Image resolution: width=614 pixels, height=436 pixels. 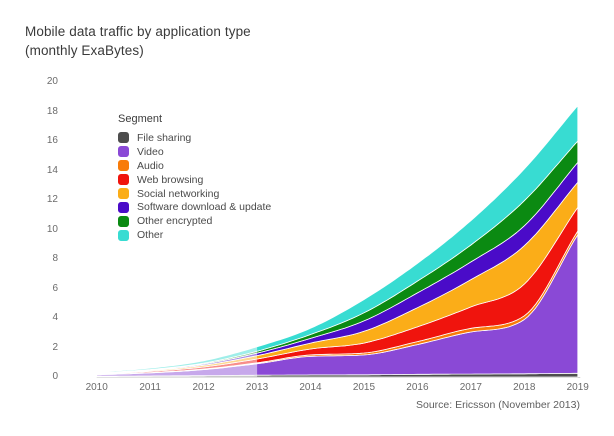 I want to click on legend-item-label: Social networking, so click(x=178, y=193).